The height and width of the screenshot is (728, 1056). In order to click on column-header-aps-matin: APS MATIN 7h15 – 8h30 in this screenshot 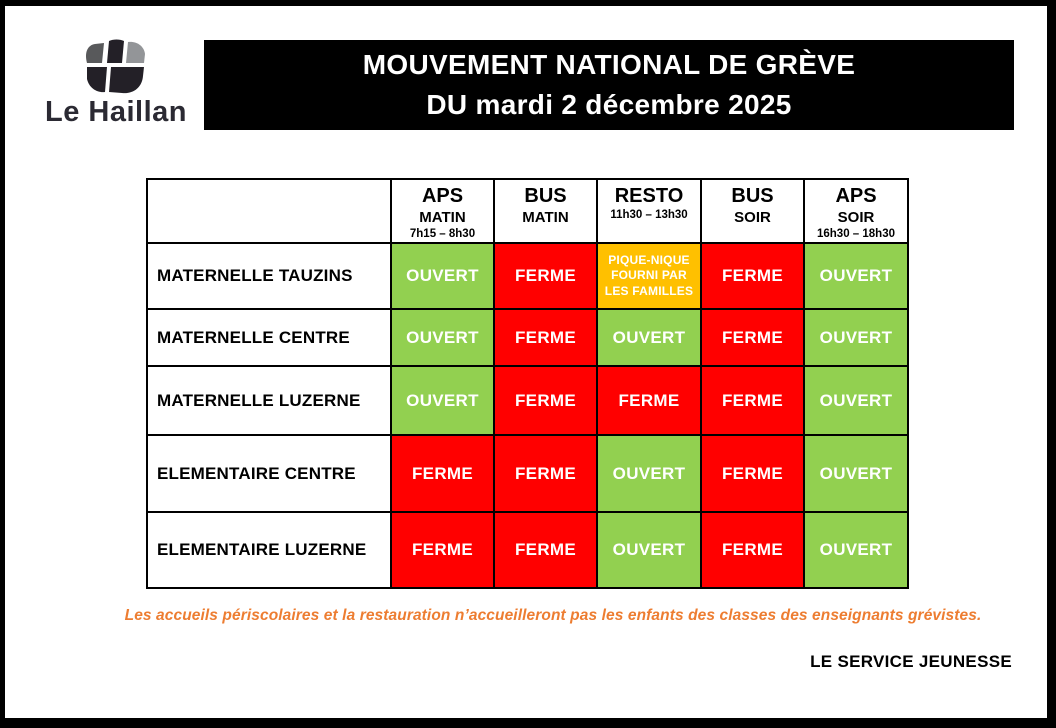, I will do `click(442, 211)`.